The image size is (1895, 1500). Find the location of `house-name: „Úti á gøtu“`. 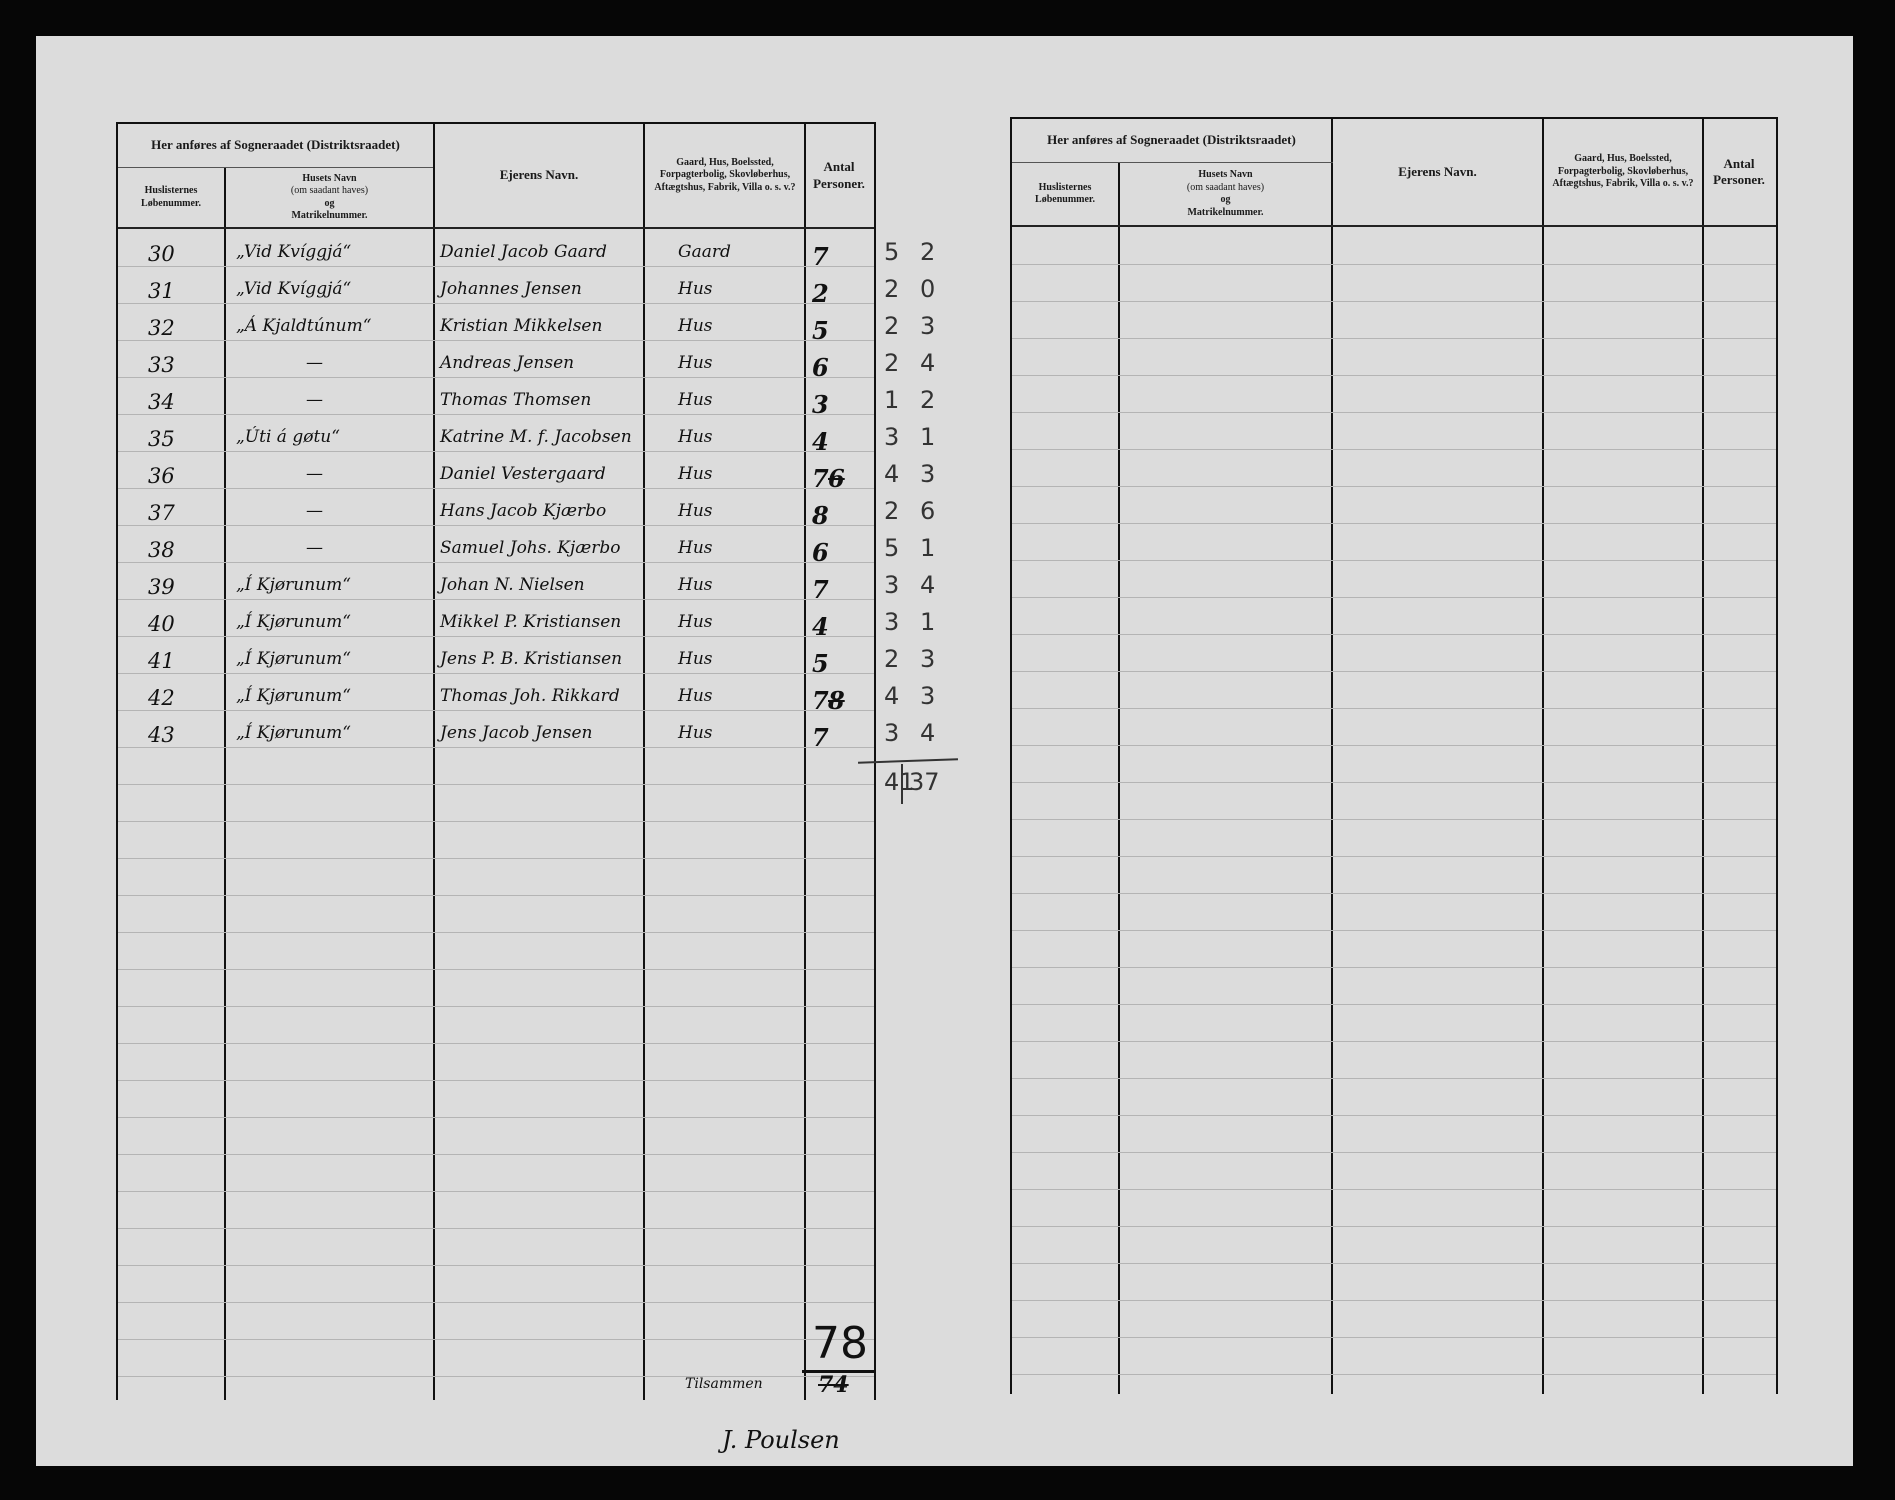

house-name: „Úti á gøtu“ is located at coordinates (288, 437).